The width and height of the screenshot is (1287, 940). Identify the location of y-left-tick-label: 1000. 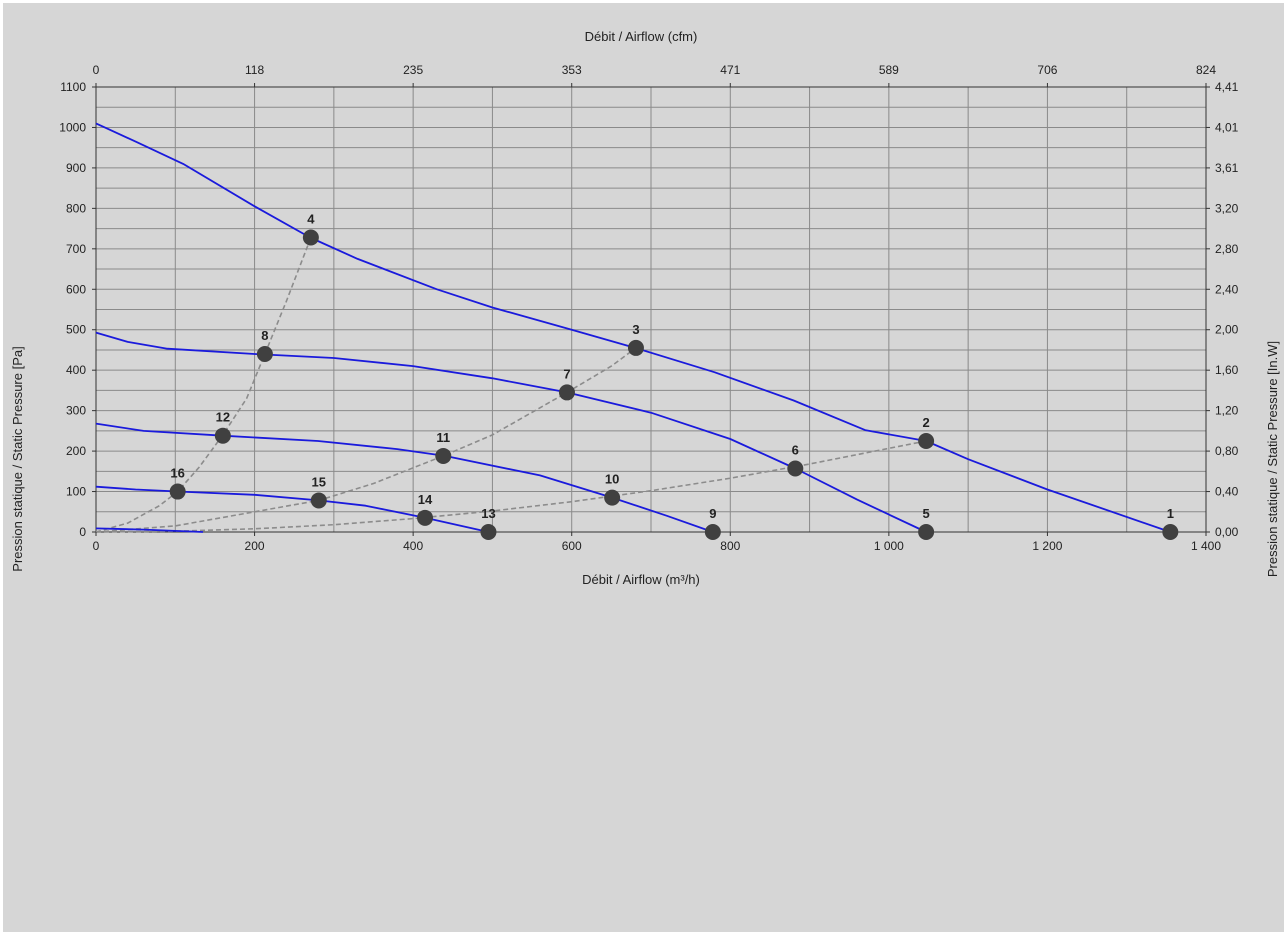
(72, 127).